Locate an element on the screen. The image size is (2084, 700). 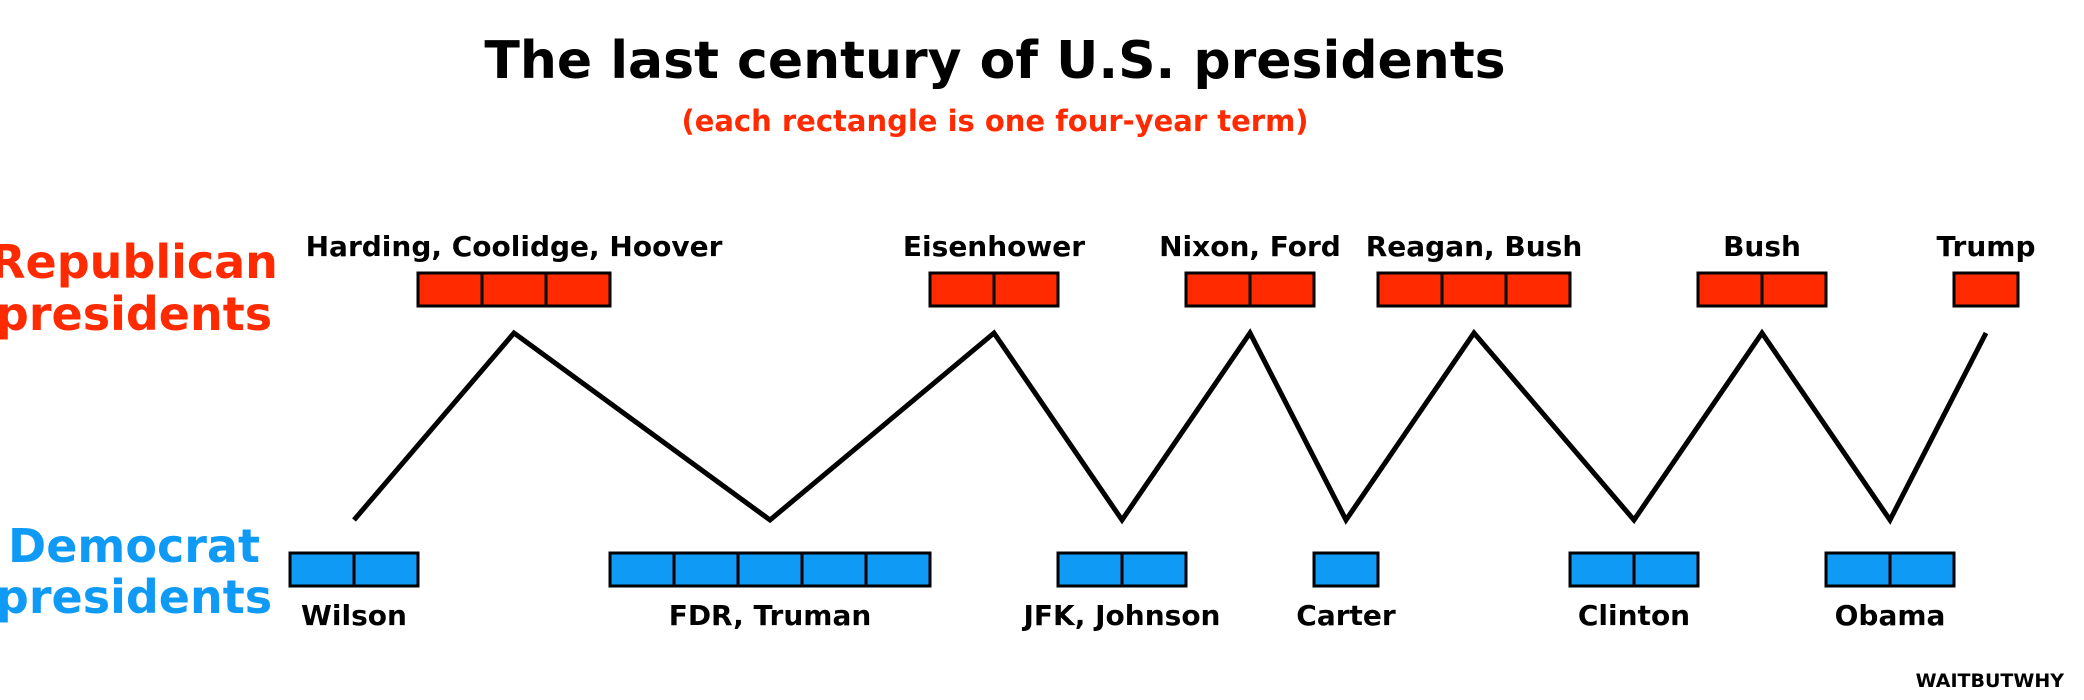
term-group-nixon-ford: Nixon, Ford is located at coordinates (1250, 269).